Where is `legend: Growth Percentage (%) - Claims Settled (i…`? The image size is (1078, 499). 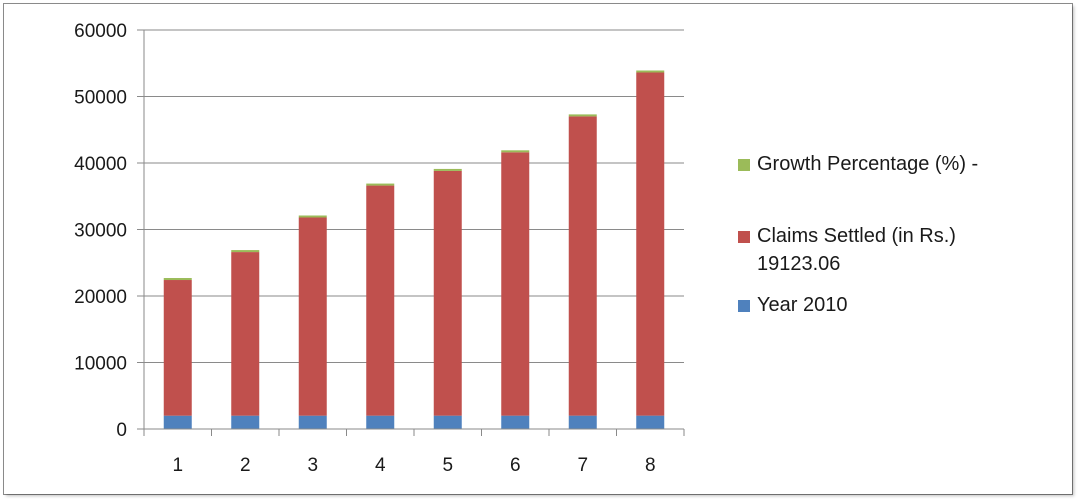 legend: Growth Percentage (%) - Claims Settled (i… is located at coordinates (858, 234).